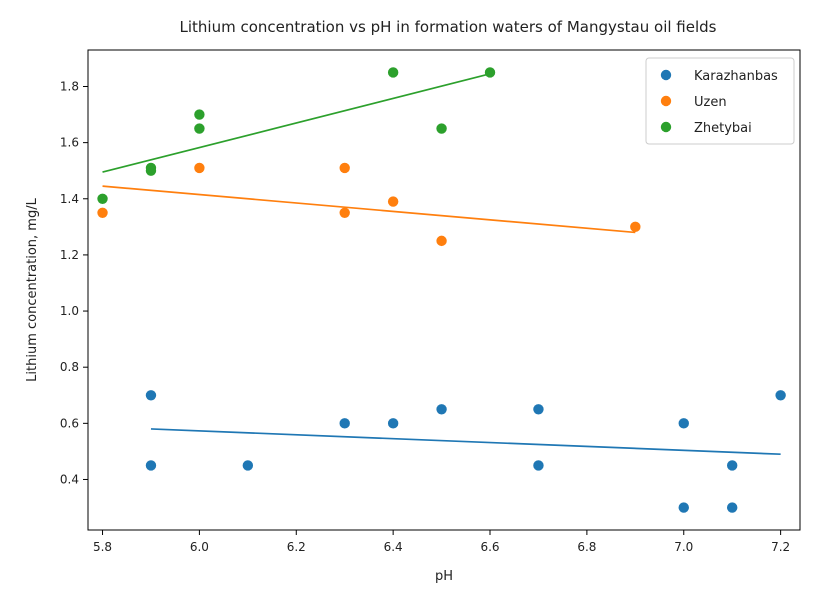 The image size is (836, 610). I want to click on series-zhetybai, so click(296, 135).